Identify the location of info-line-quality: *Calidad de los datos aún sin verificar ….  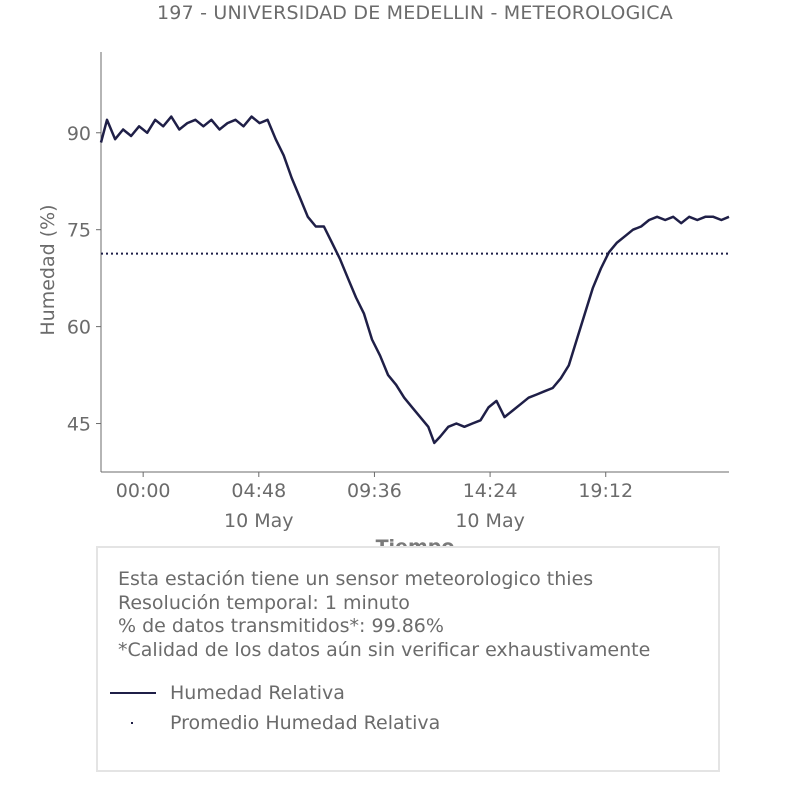
(384, 649).